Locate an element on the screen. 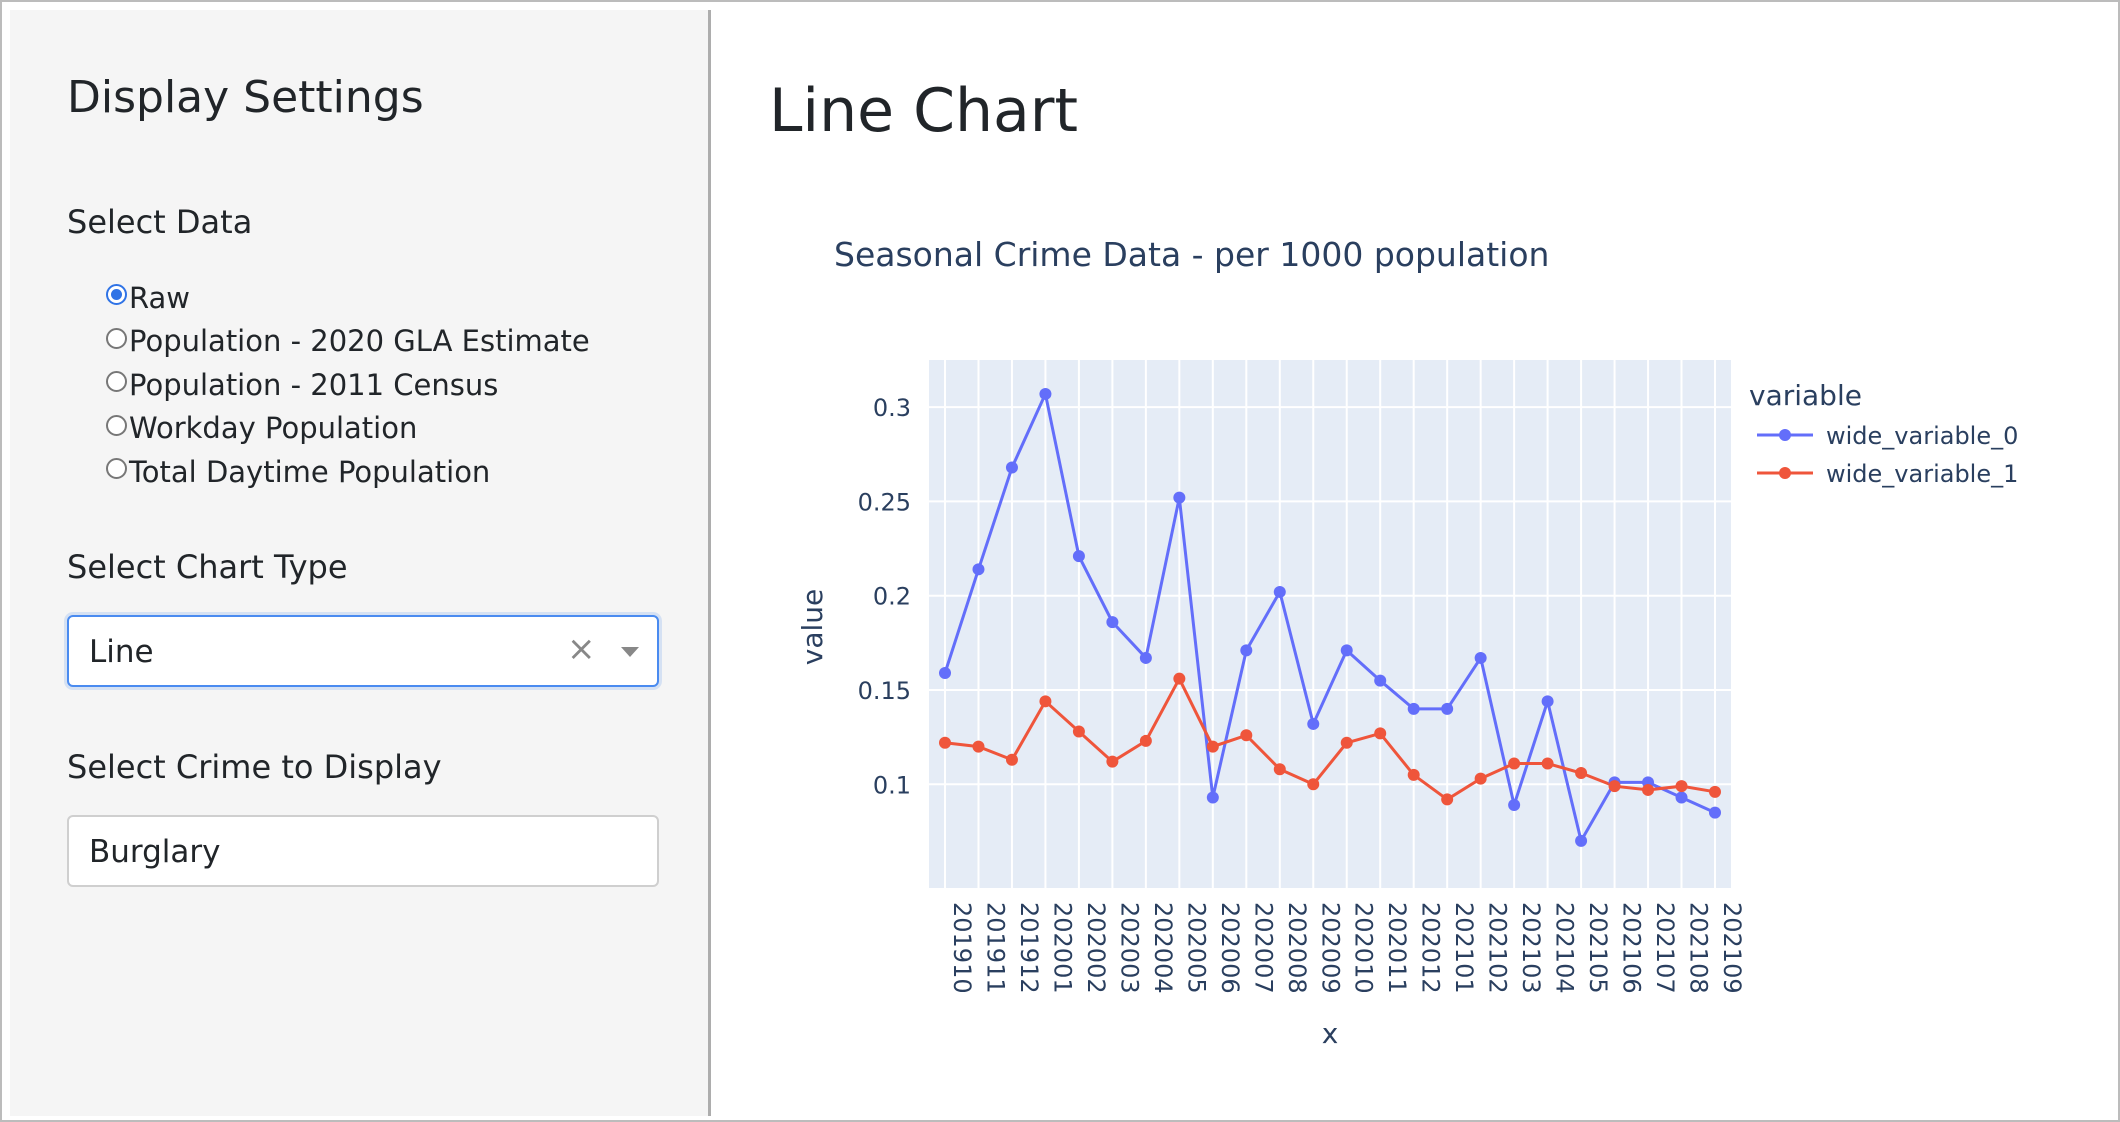 The height and width of the screenshot is (1122, 2120). legend-item: wide_variable_1 is located at coordinates (1887, 474).